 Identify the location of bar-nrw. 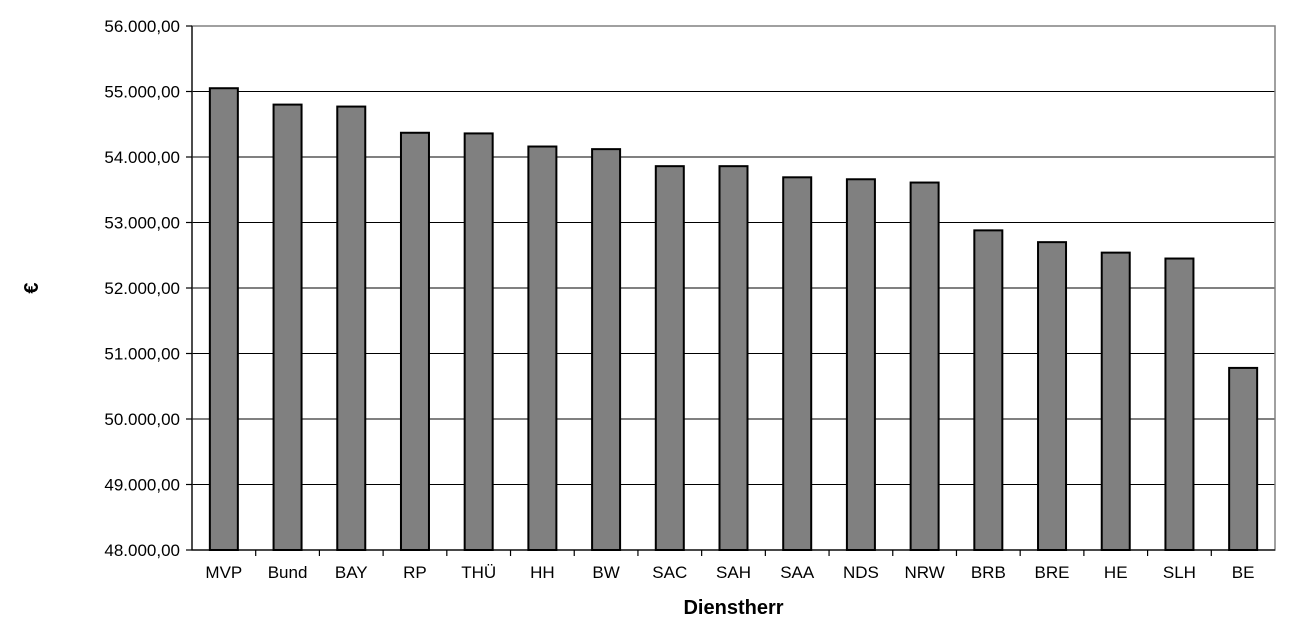
(924, 366).